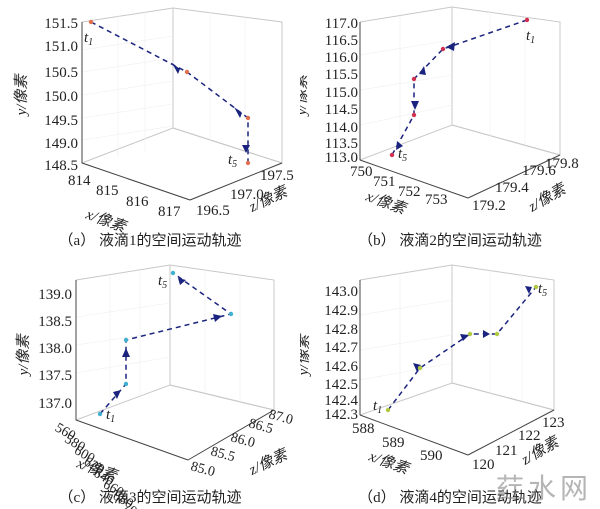  What do you see at coordinates (133, 504) in the screenshot?
I see `x-tick: 700` at bounding box center [133, 504].